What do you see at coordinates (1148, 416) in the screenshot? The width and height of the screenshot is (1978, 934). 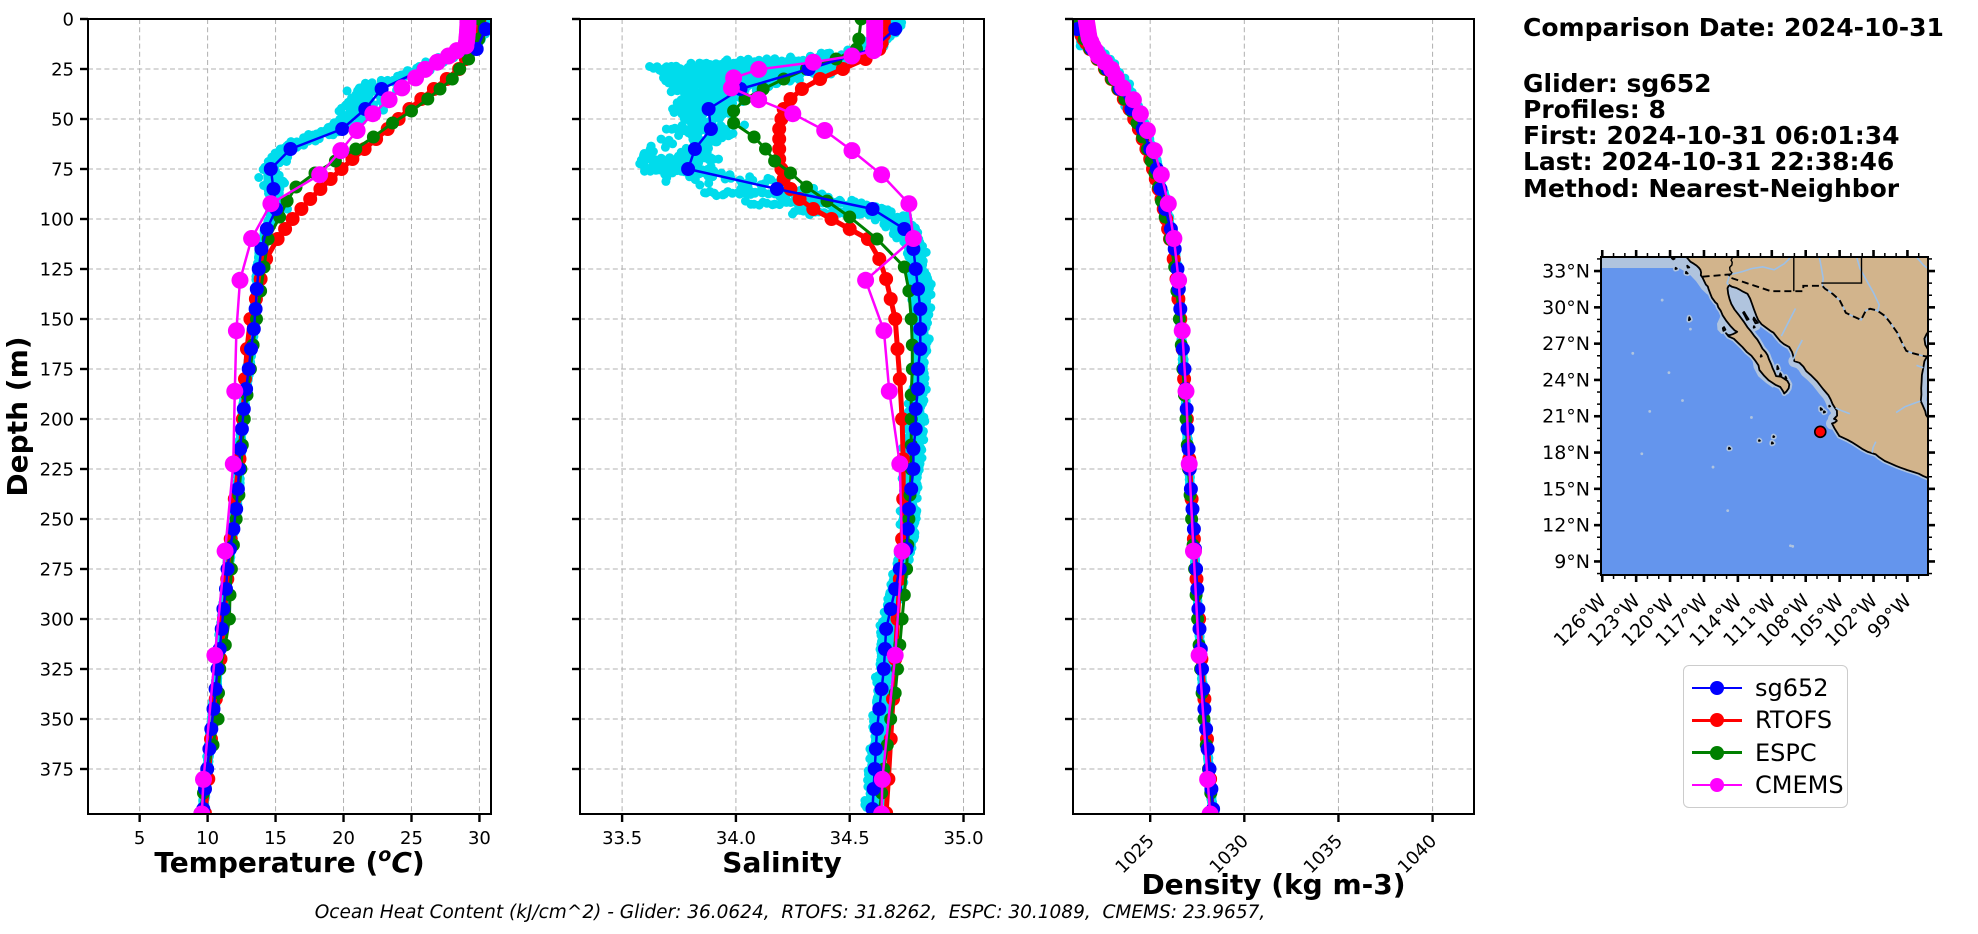 I see `density-series-CMEMS` at bounding box center [1148, 416].